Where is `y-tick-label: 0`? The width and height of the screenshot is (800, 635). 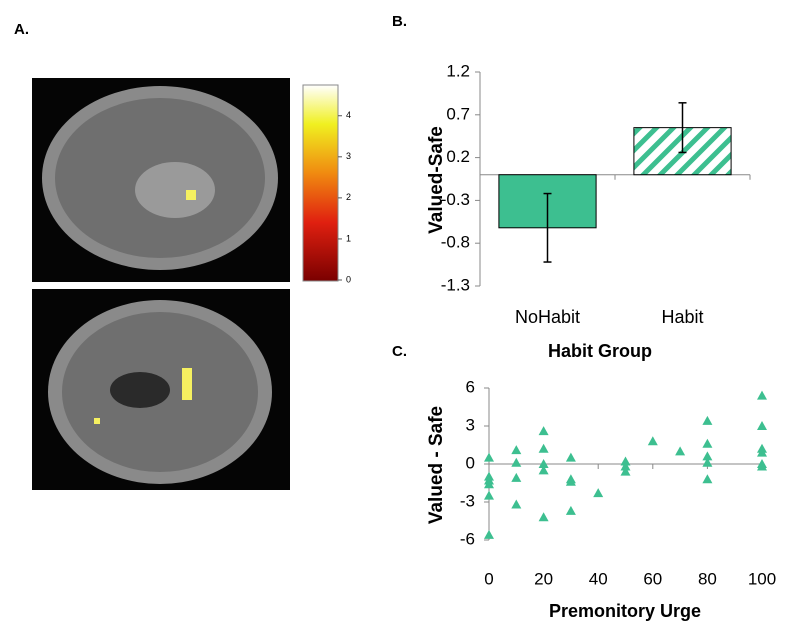 y-tick-label: 0 is located at coordinates (470, 462).